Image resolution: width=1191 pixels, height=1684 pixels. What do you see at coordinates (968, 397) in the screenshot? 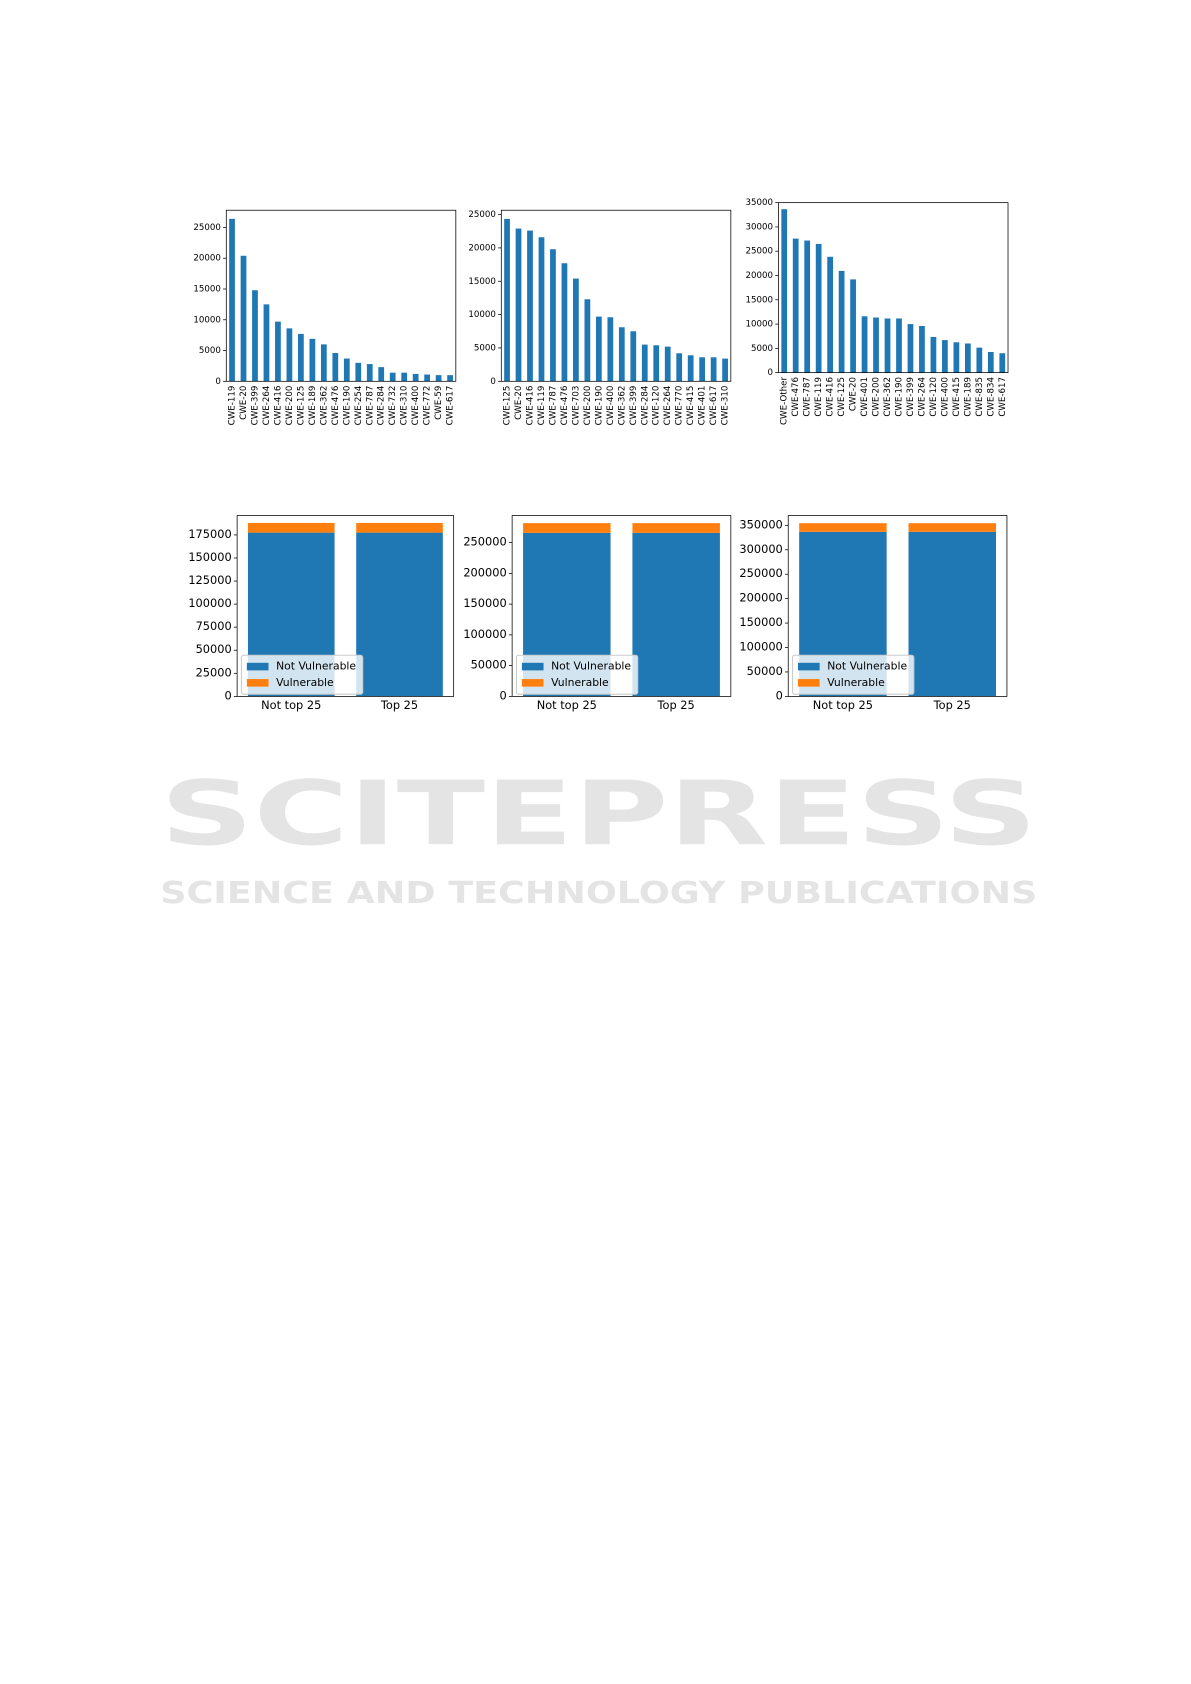
I see `x-tick-label: CWE-189` at bounding box center [968, 397].